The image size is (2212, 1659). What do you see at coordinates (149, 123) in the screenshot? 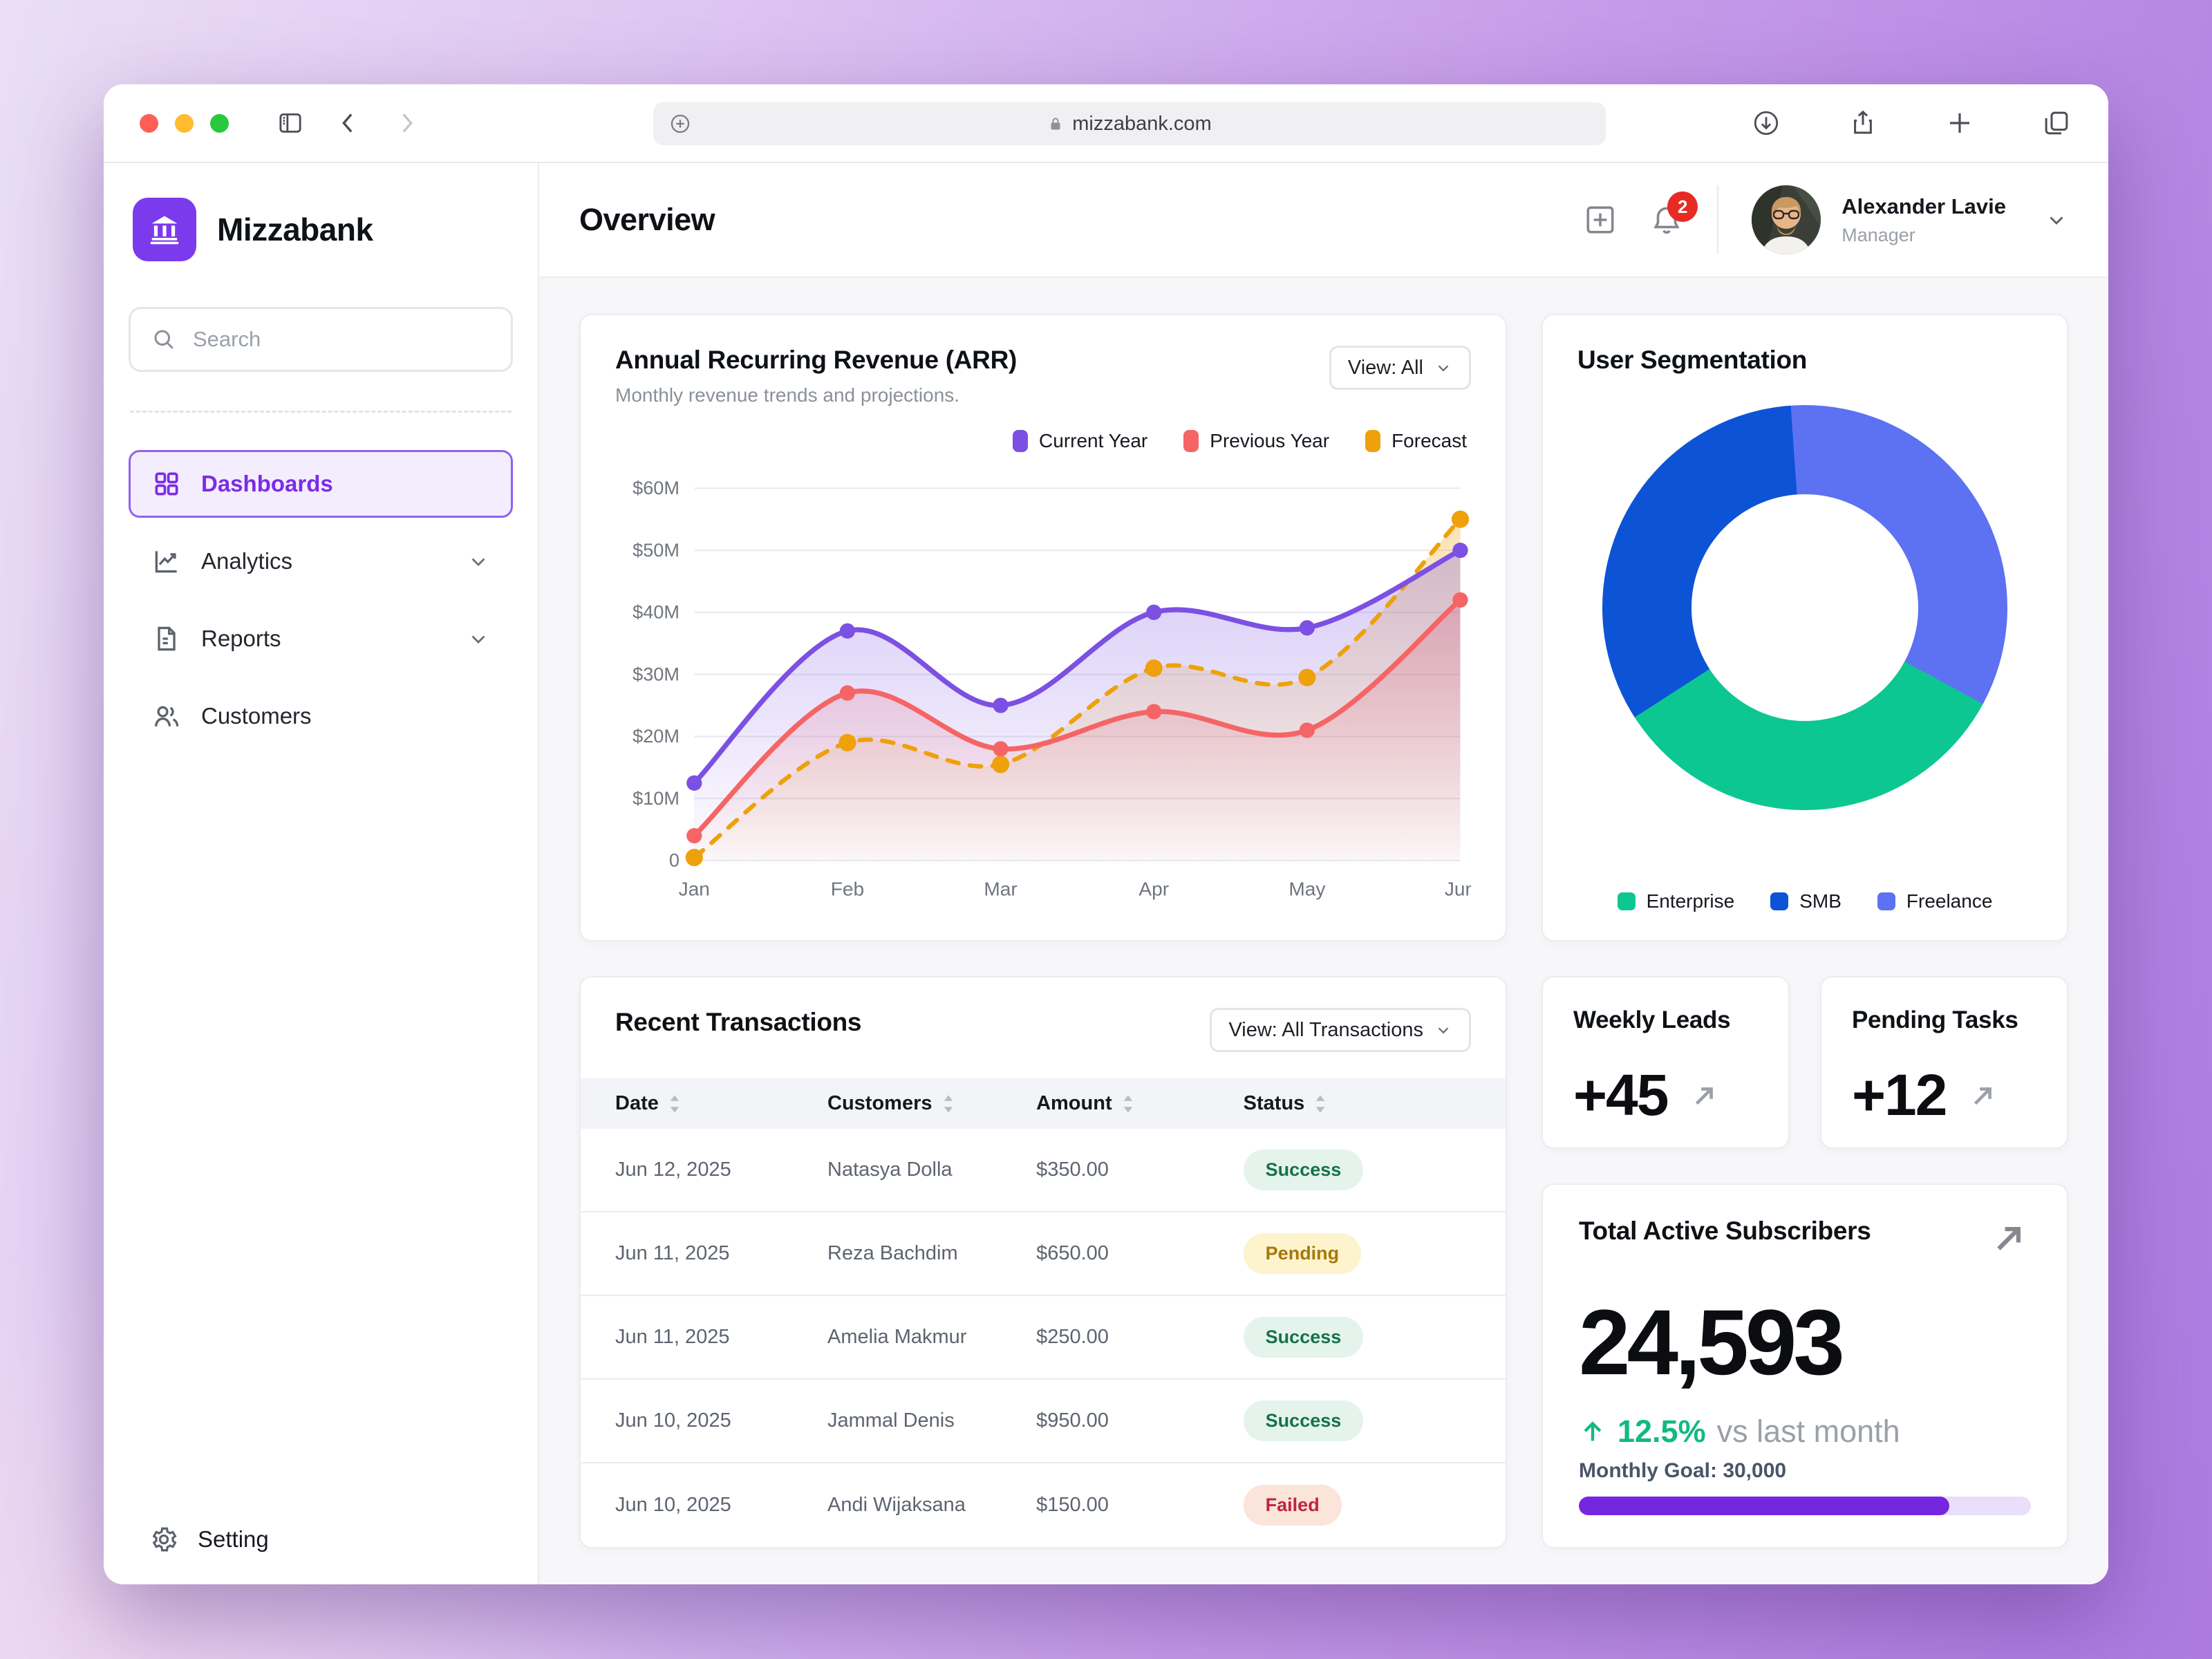
I see `close-window-button` at bounding box center [149, 123].